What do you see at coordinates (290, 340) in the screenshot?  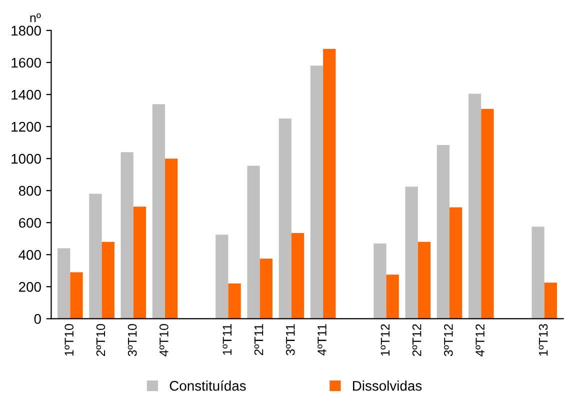 I see `x-tick-label: 3ºT11` at bounding box center [290, 340].